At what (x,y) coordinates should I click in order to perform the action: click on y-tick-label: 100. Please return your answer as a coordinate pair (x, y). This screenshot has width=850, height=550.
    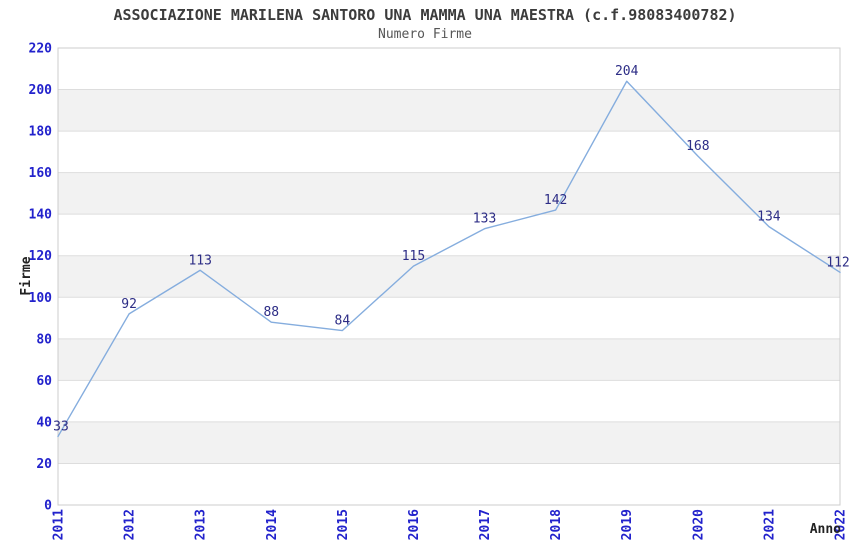
    Looking at the image, I should click on (41, 298).